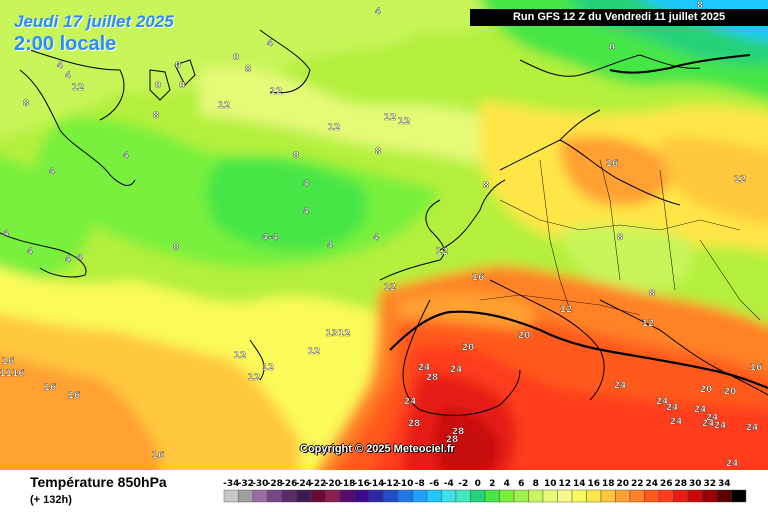 The image size is (768, 512). What do you see at coordinates (304, 484) in the screenshot?
I see `color-scale-label: -24` at bounding box center [304, 484].